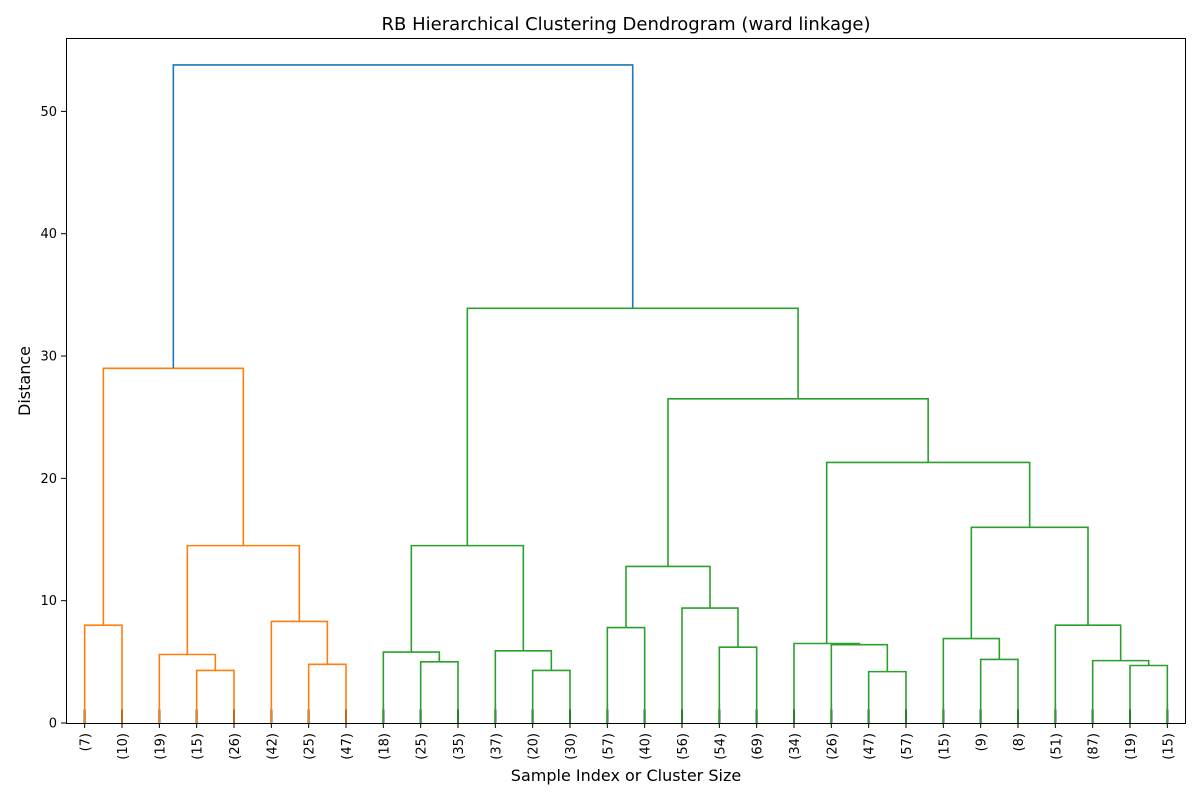 The image size is (1200, 800). What do you see at coordinates (795, 746) in the screenshot?
I see `leaf-label: (34)` at bounding box center [795, 746].